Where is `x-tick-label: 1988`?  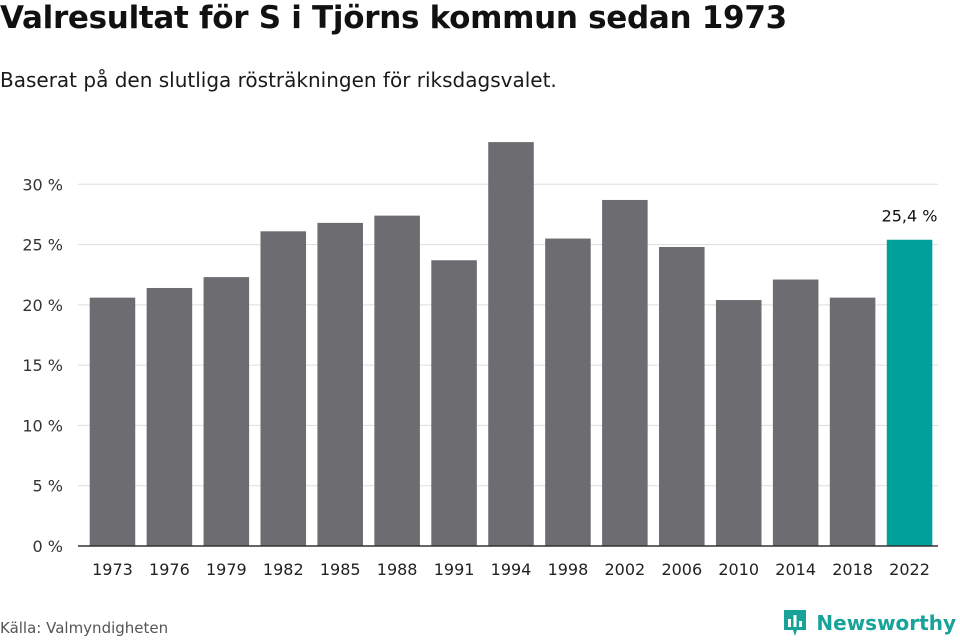 x-tick-label: 1988 is located at coordinates (397, 569).